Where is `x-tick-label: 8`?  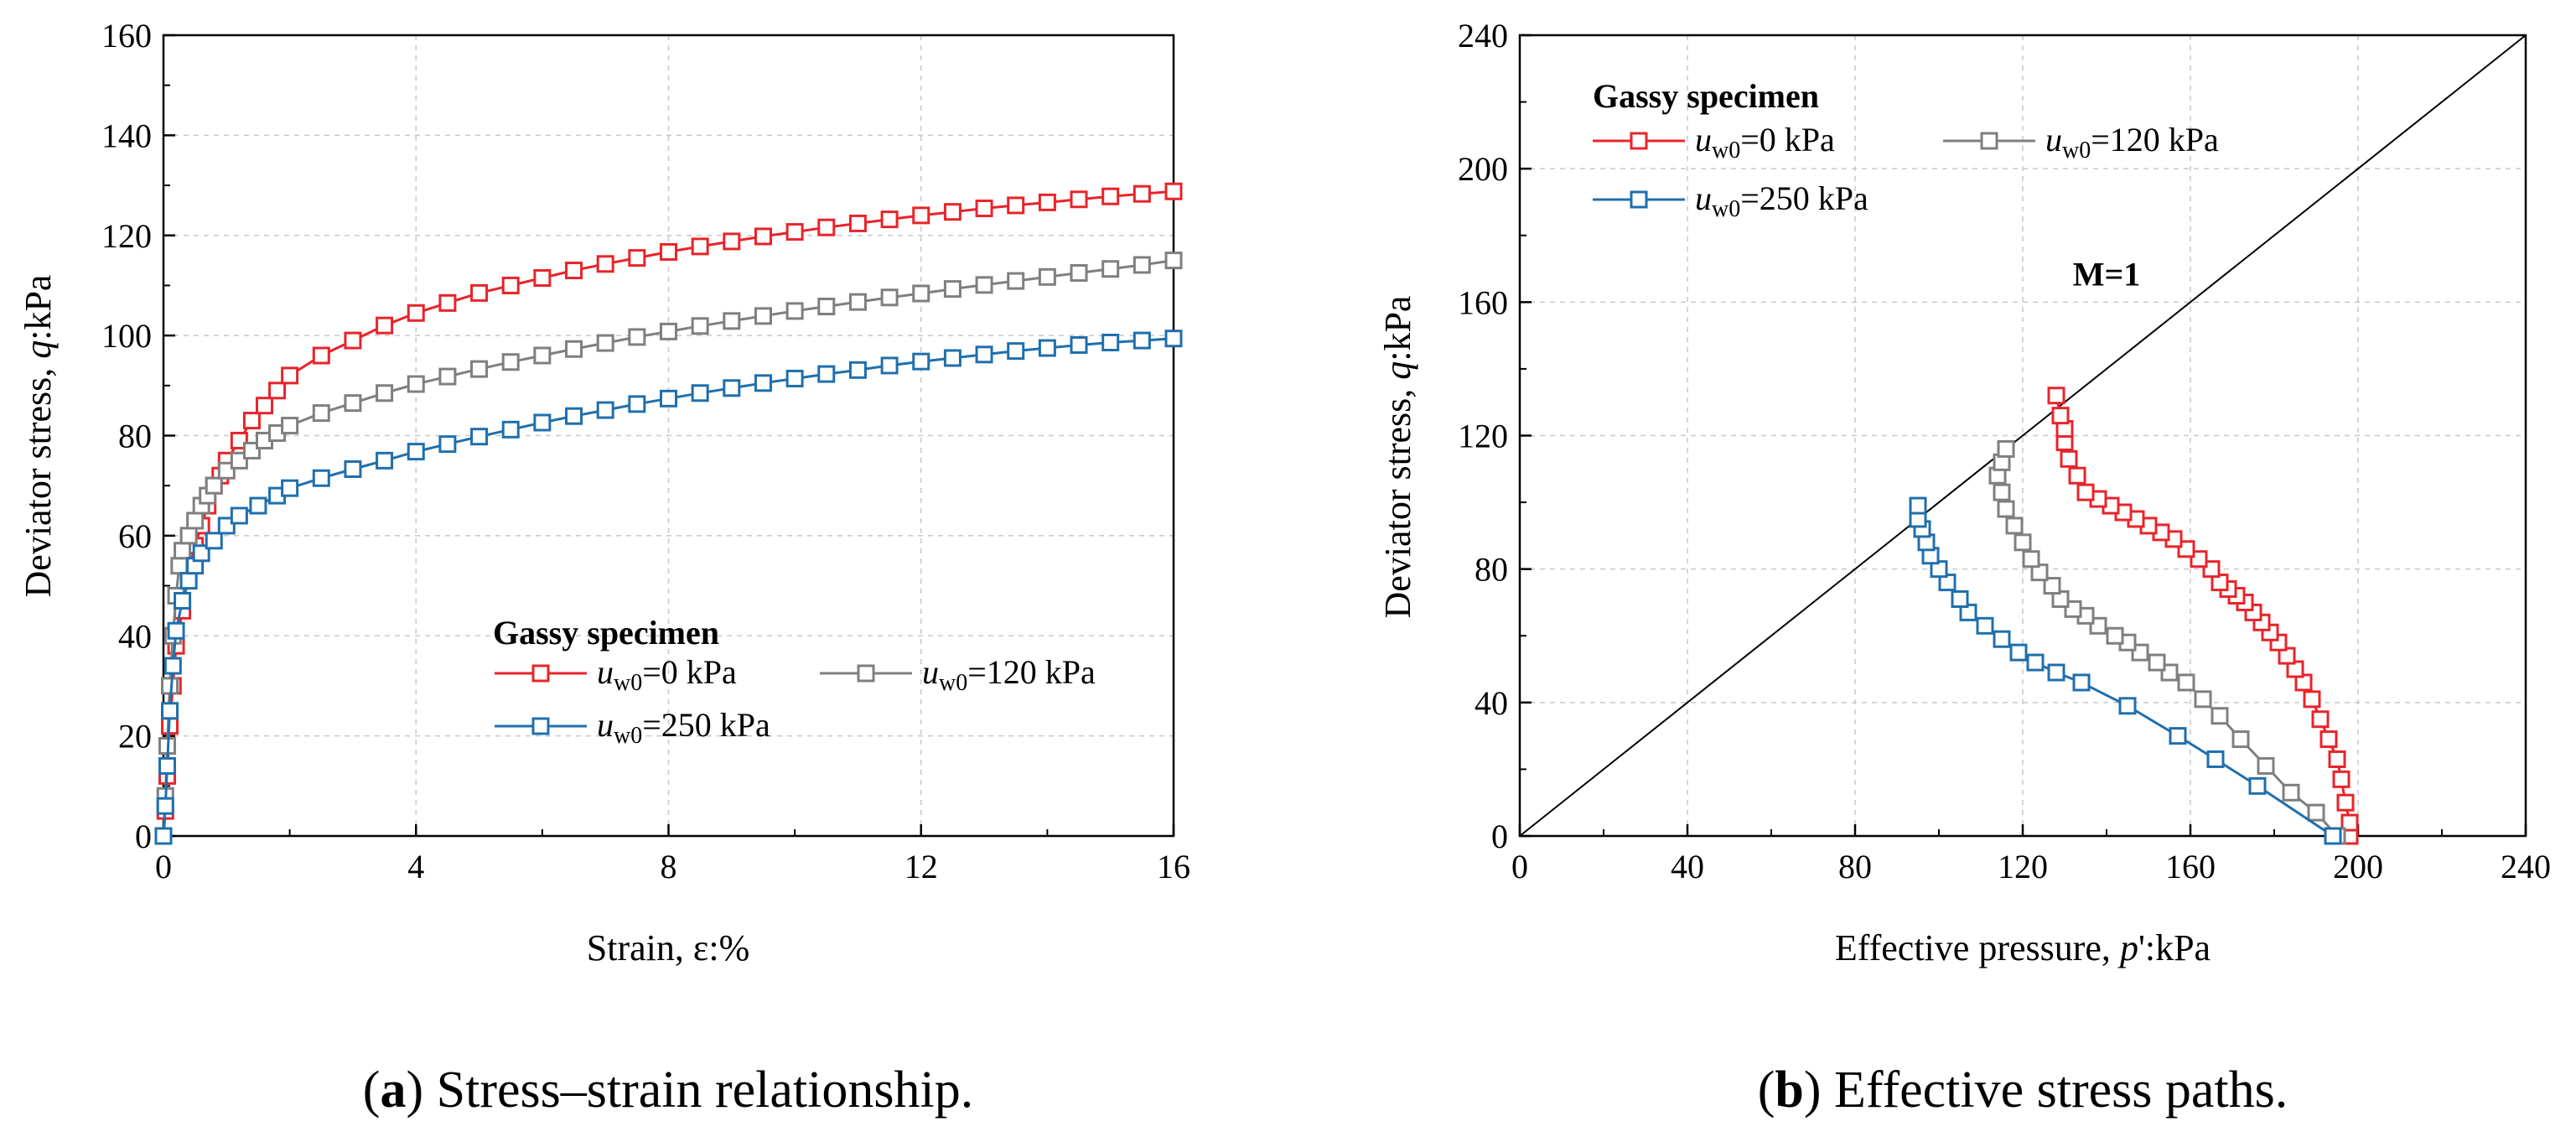
x-tick-label: 8 is located at coordinates (669, 866).